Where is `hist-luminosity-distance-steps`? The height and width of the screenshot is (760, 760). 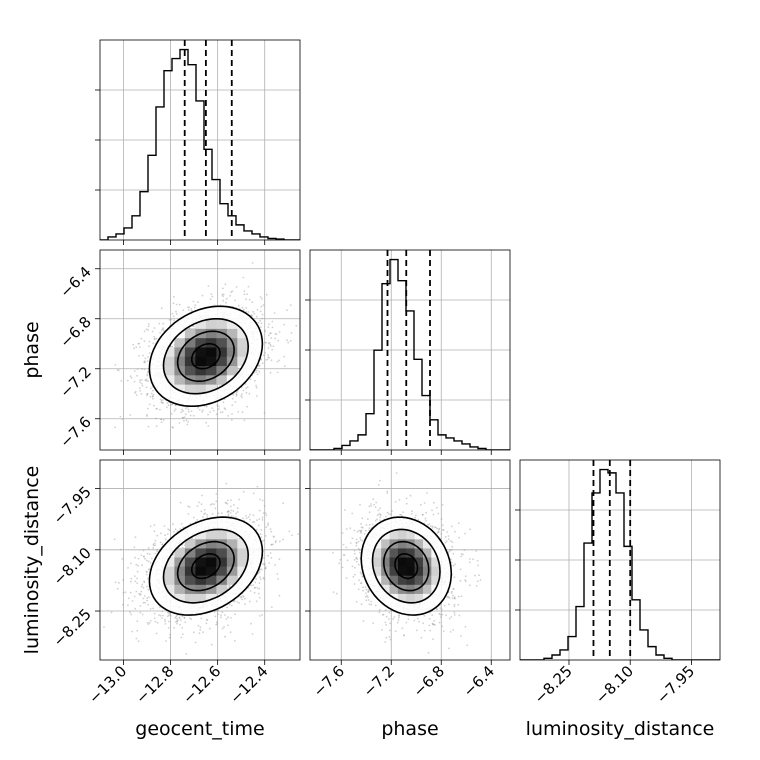
hist-luminosity-distance-steps is located at coordinates (620, 564).